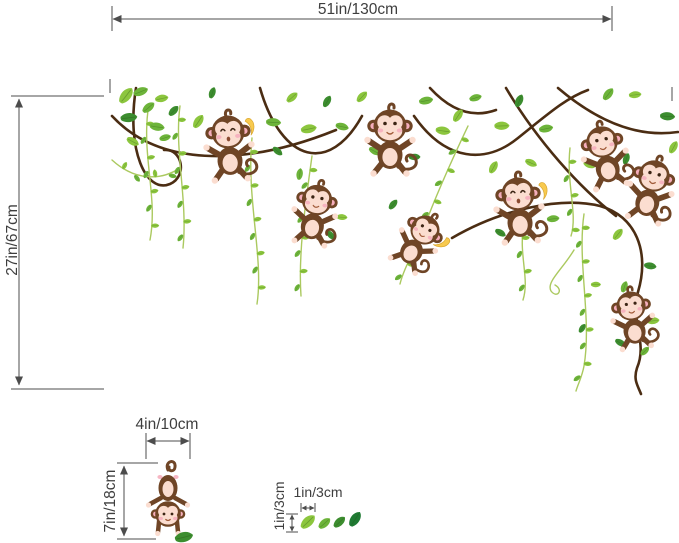 Image resolution: width=679 pixels, height=543 pixels. Describe the element at coordinates (315, 213) in the screenshot. I see `monkey-climbing-left` at that location.